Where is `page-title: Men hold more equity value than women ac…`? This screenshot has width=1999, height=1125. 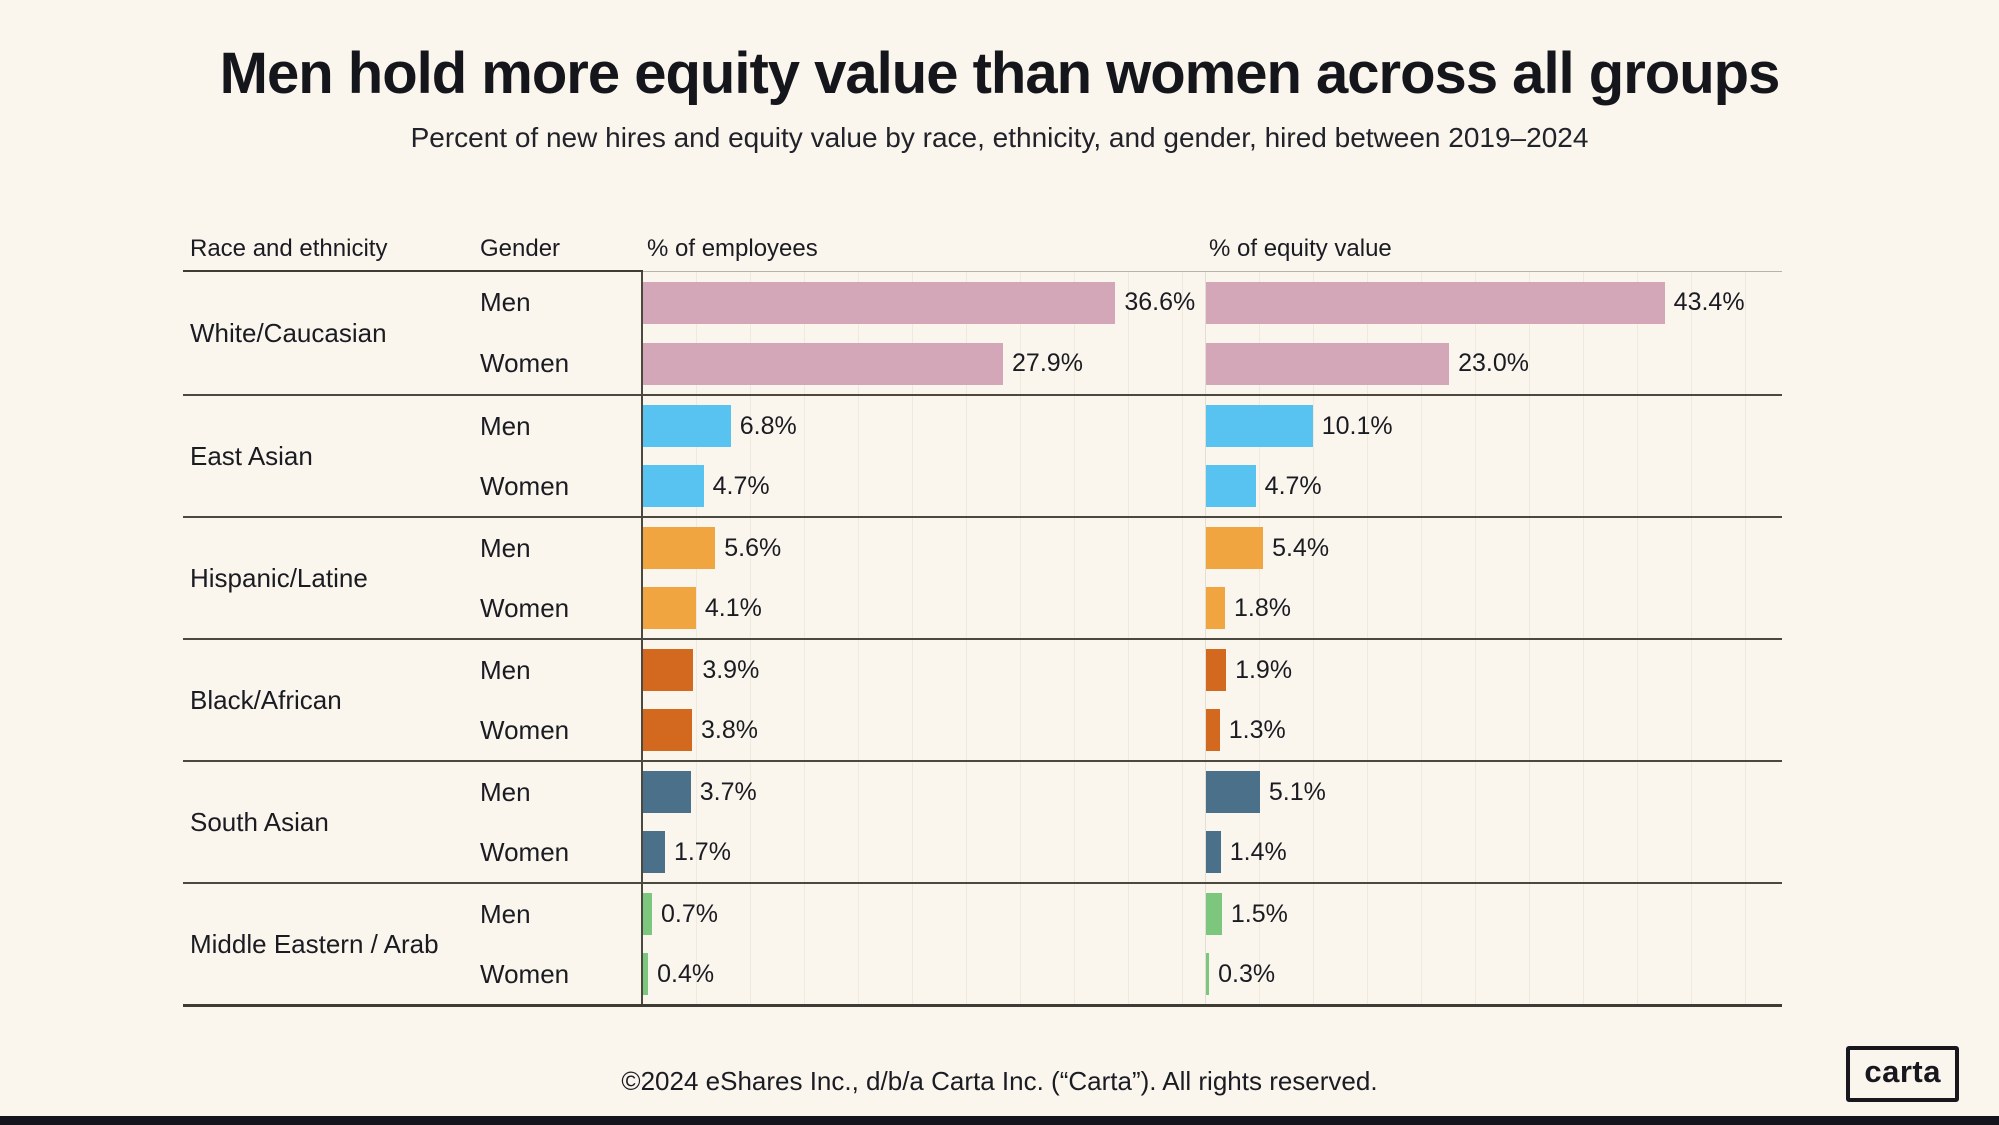 page-title: Men hold more equity value than women ac… is located at coordinates (1000, 73).